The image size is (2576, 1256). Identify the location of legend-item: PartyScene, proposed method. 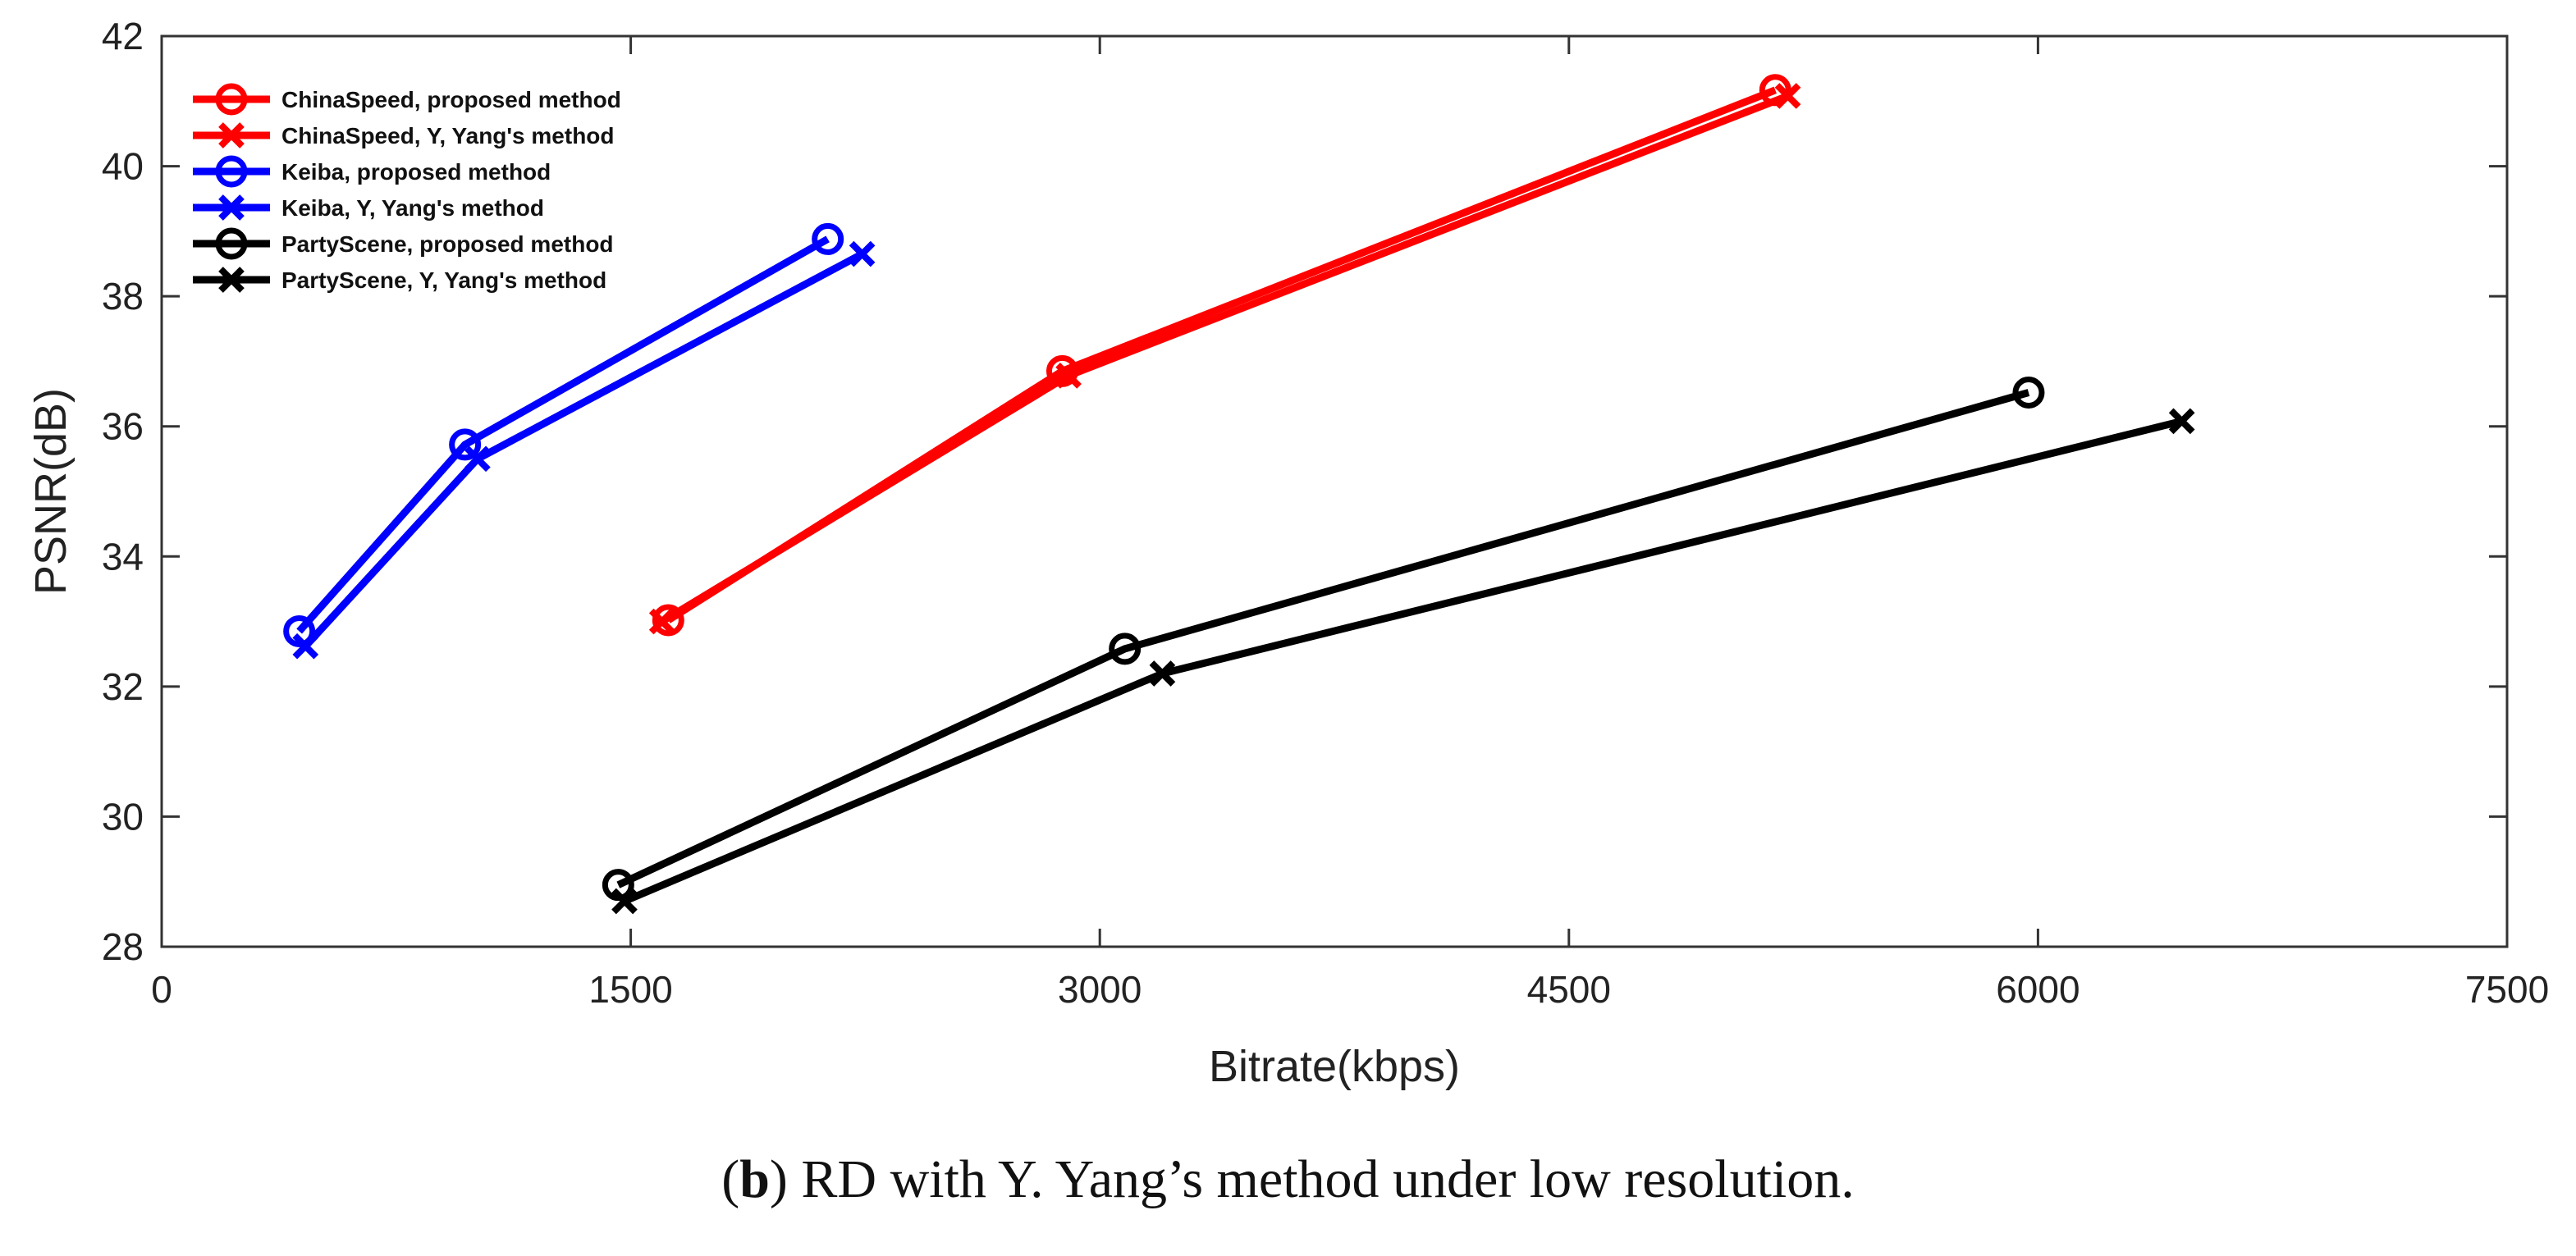
(403, 243).